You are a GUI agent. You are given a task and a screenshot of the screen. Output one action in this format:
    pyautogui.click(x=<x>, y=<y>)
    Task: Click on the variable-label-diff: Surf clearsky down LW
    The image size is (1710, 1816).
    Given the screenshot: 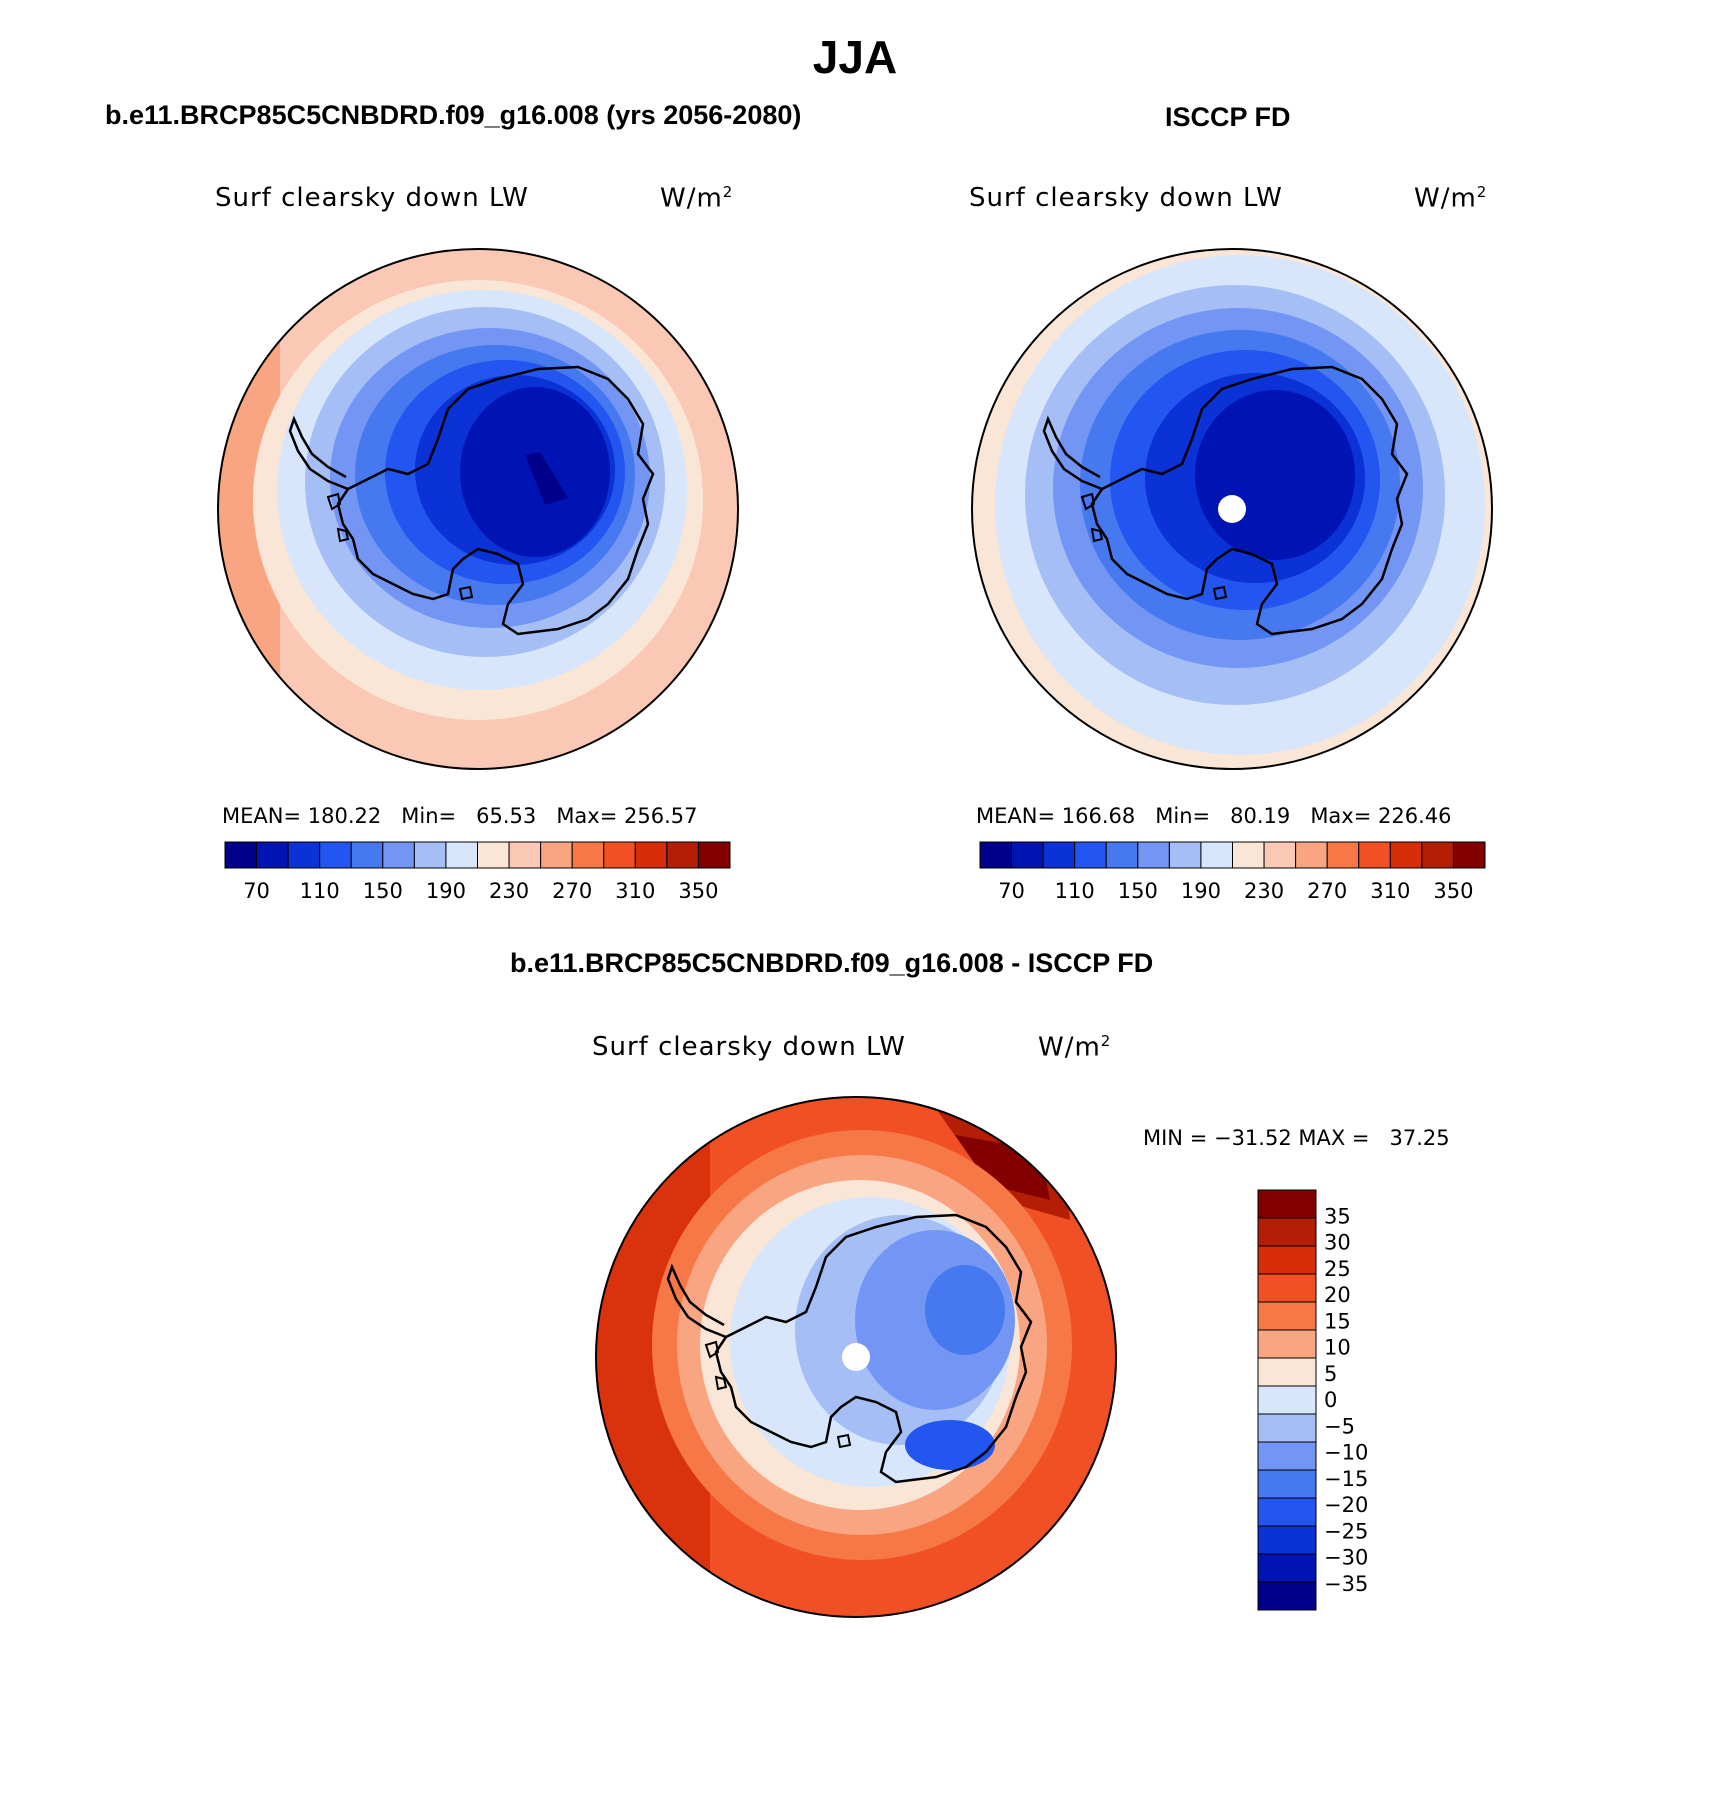 What is the action you would take?
    pyautogui.click(x=749, y=1047)
    